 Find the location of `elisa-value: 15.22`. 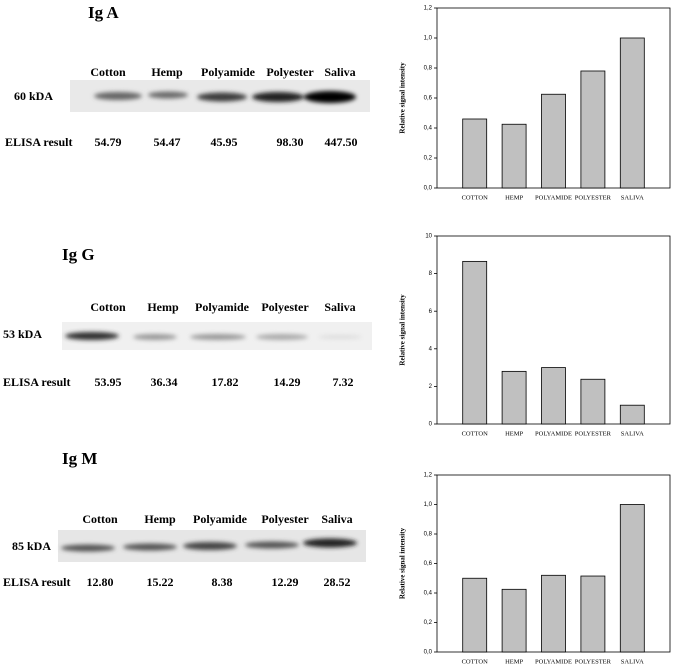

elisa-value: 15.22 is located at coordinates (160, 582).